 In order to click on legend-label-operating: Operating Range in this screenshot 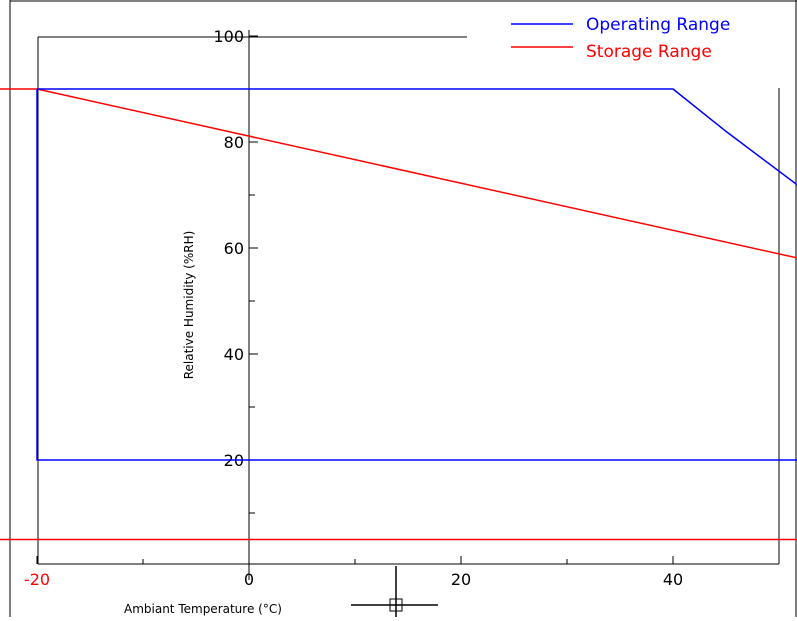, I will do `click(658, 25)`.